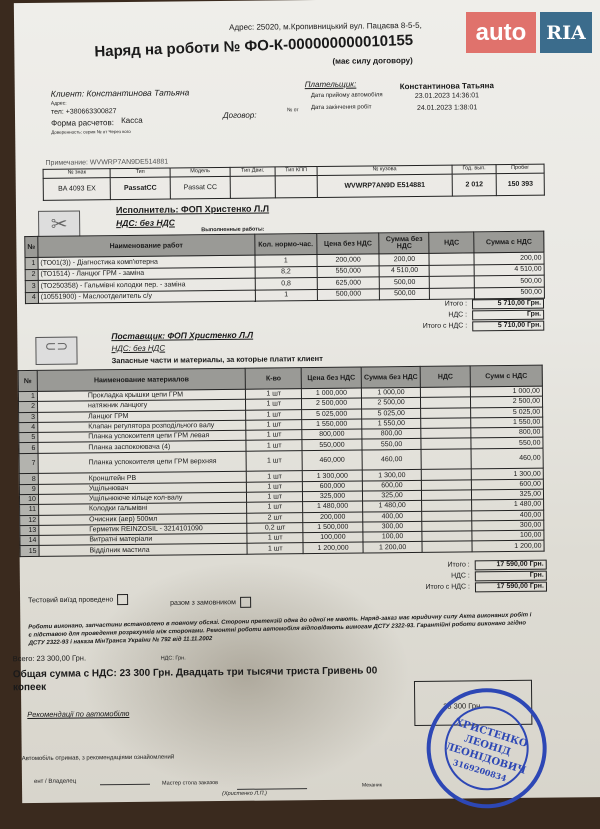 The width and height of the screenshot is (600, 829). I want to click on autoria-watermark: auto RIA, so click(529, 32).